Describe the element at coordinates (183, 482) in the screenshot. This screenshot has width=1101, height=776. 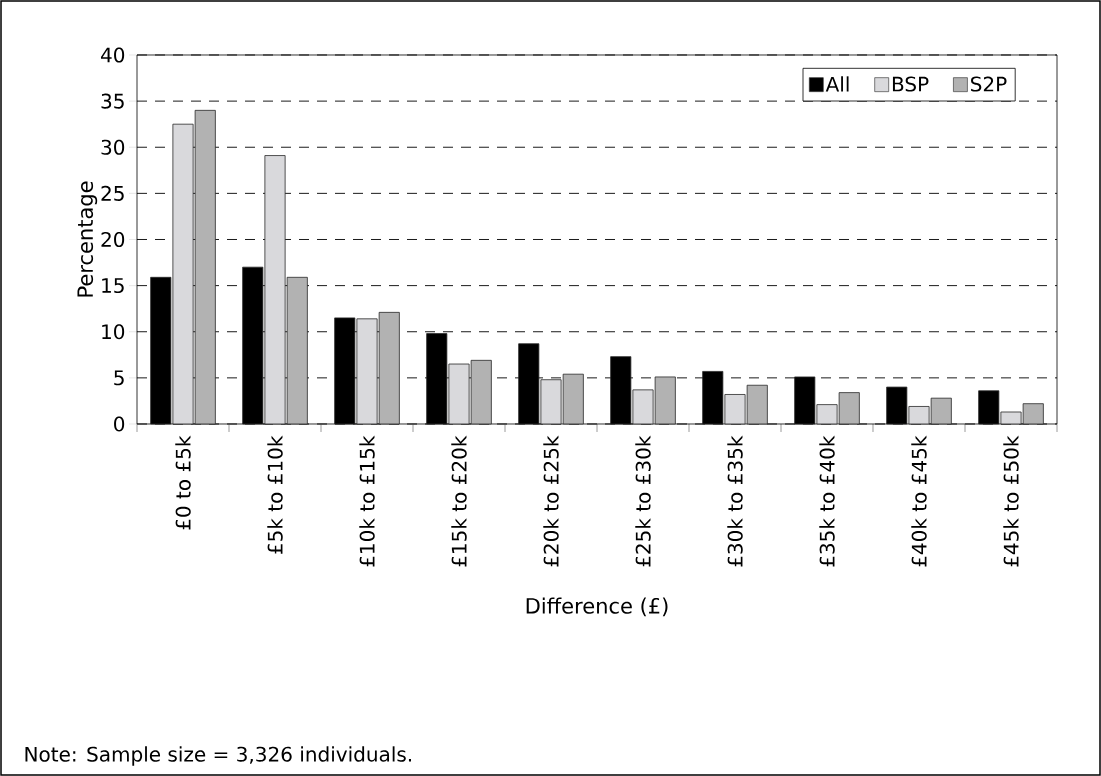
I see `x-tick-label: £0 to £5k` at that location.